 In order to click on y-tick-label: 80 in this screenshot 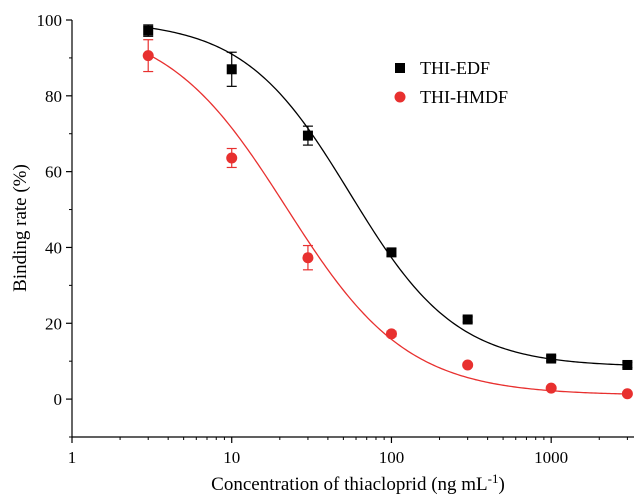, I will do `click(53, 96)`.